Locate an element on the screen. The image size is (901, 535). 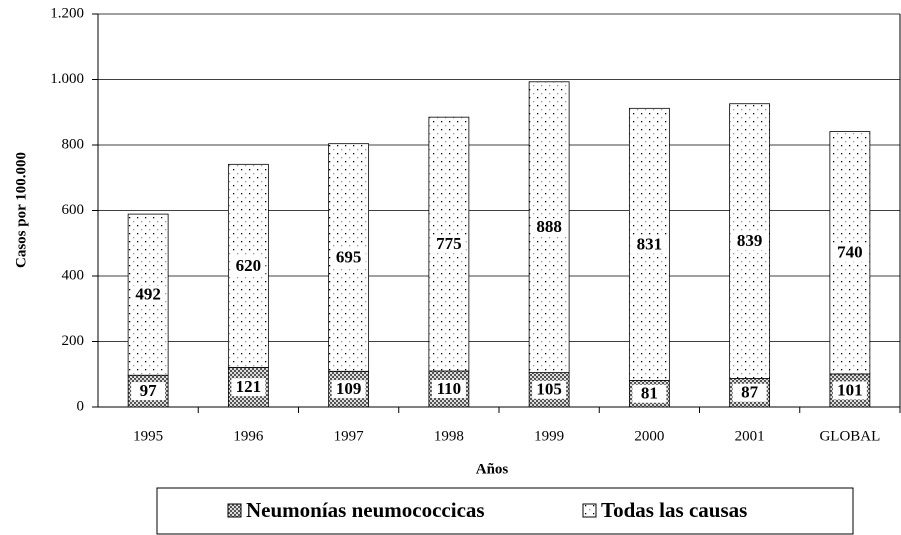
value-label: 121 is located at coordinates (249, 386).